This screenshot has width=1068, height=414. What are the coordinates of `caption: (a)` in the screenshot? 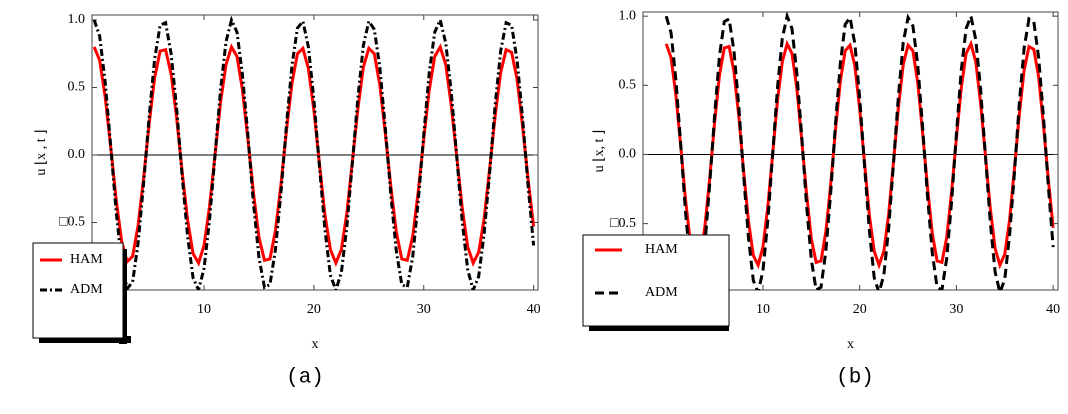 It's located at (305, 378).